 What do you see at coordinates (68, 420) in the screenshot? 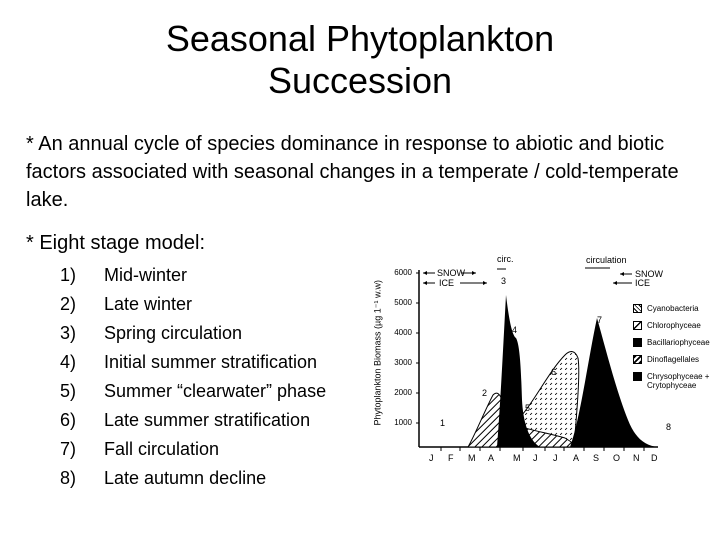
I see `stage-number: 6)` at bounding box center [68, 420].